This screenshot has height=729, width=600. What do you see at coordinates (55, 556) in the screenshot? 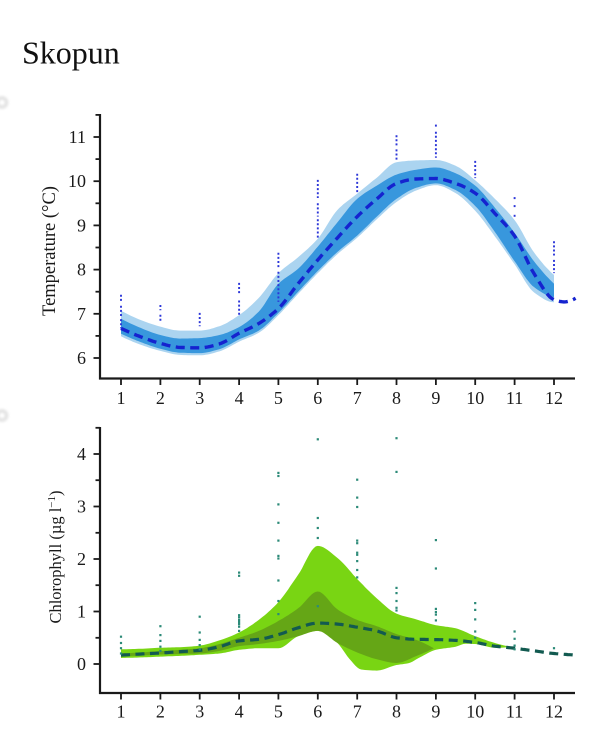
I see `svg-text: Chlorophyll (µg l−1)` at bounding box center [55, 556].